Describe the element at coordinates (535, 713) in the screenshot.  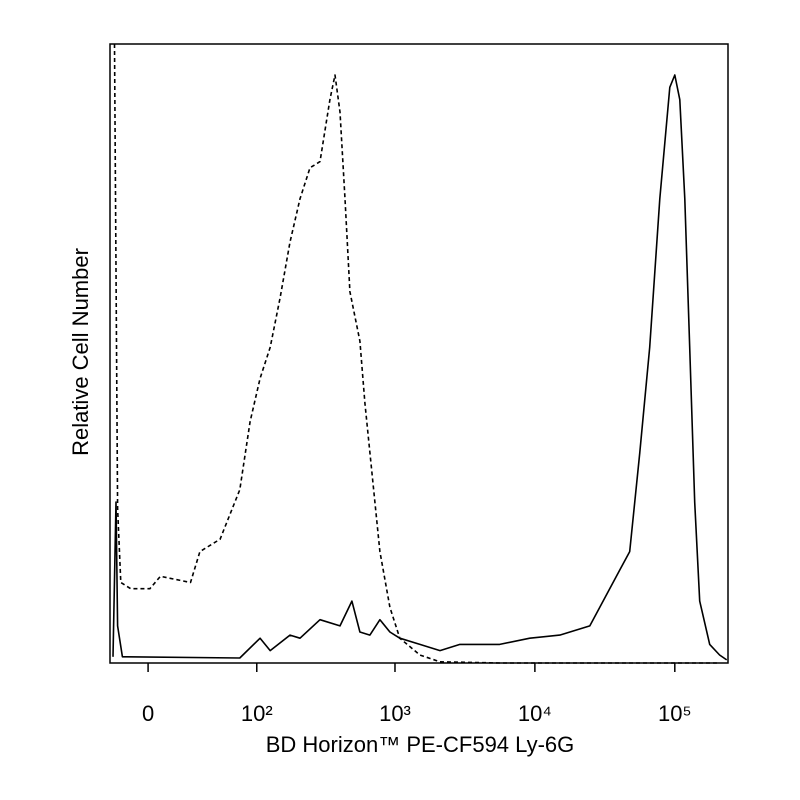
I see `x-tick-label: 10⁴` at that location.